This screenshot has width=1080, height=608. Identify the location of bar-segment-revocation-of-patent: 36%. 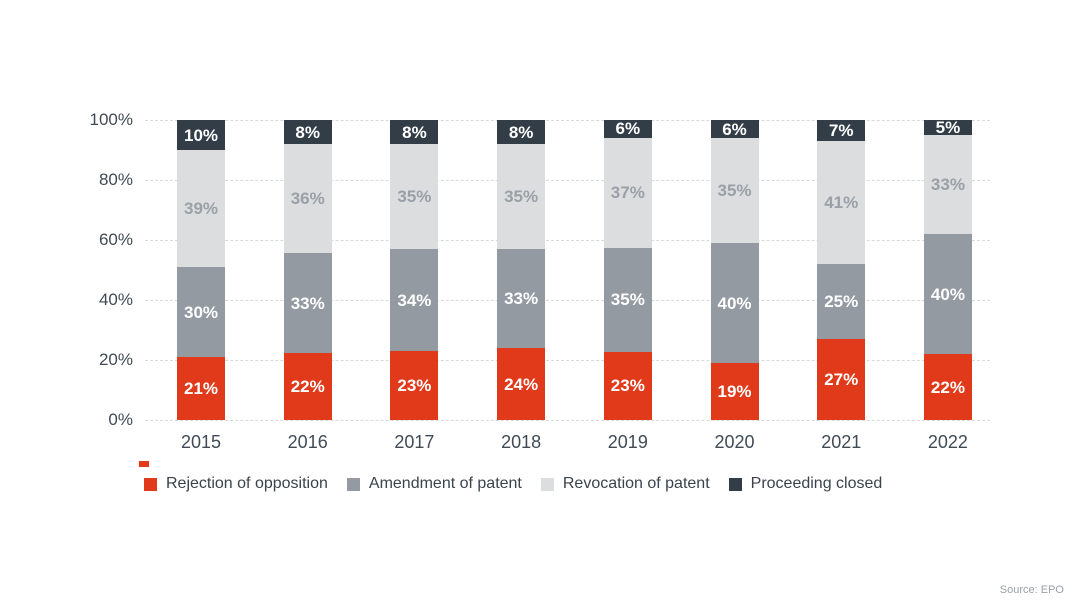
(307, 199).